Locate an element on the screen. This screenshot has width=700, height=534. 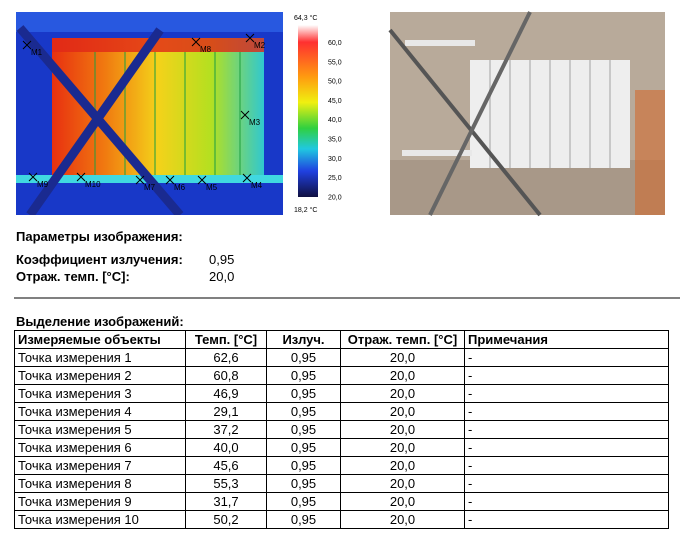
table-row: Точка измерения 9 31,7 0,95 20,0- is located at coordinates (341, 501).